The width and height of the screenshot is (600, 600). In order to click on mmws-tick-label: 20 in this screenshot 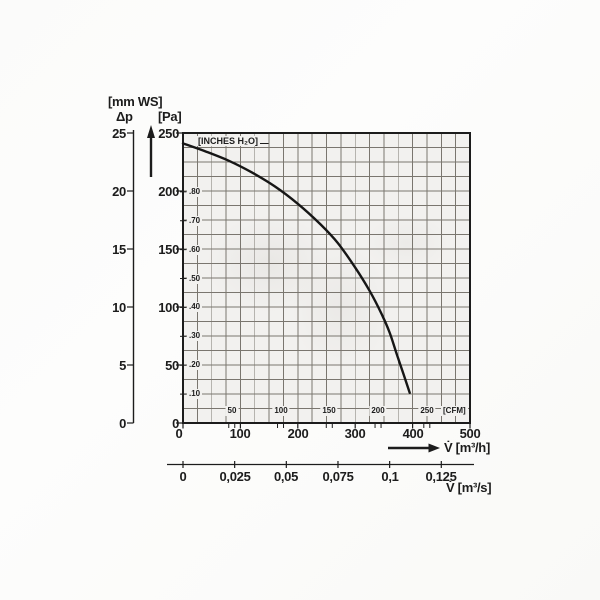, I will do `click(119, 191)`.